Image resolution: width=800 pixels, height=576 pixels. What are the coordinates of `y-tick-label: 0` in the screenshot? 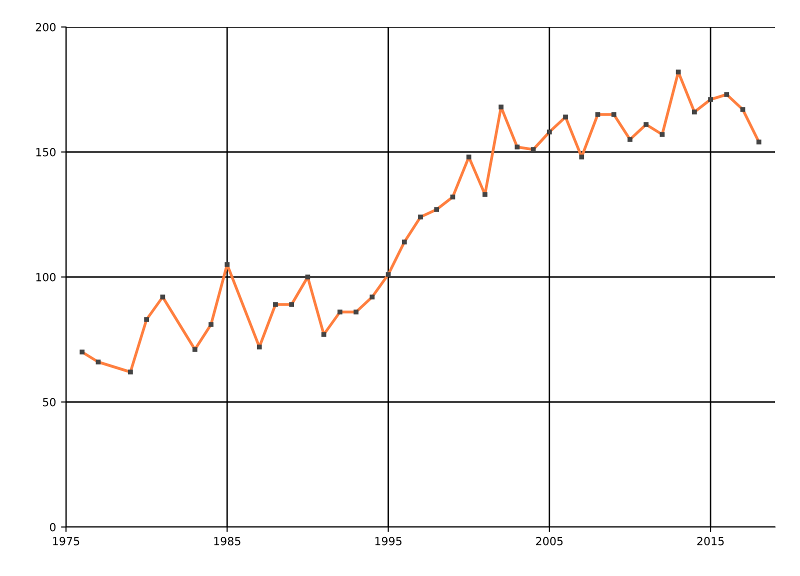 It's located at (53, 527).